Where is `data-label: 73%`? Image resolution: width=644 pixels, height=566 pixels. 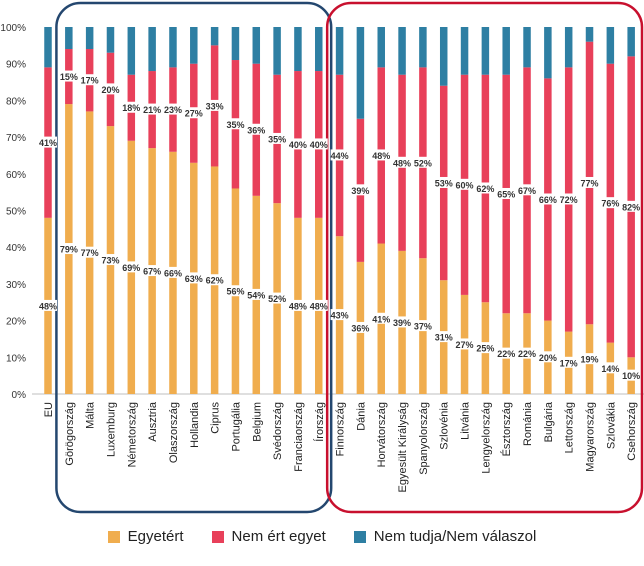
data-label: 73% is located at coordinates (110, 261).